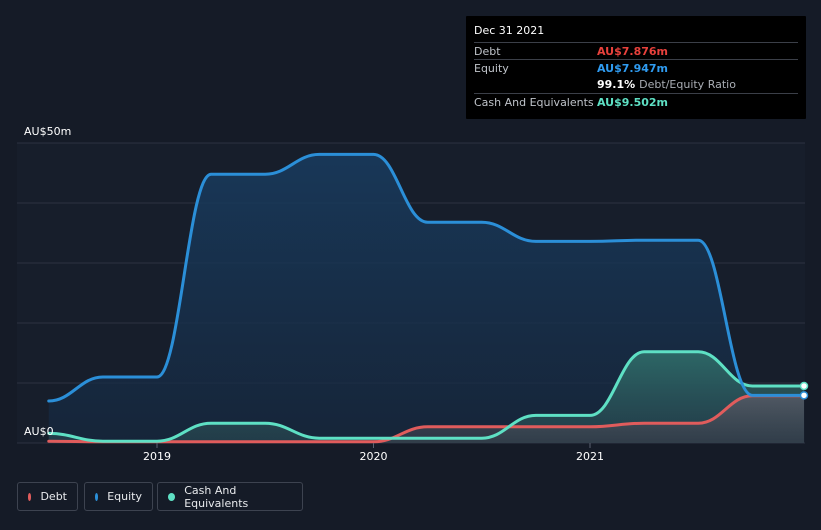 The width and height of the screenshot is (821, 530). What do you see at coordinates (633, 68) in the screenshot?
I see `tooltip-equity-value: AU$7.947m` at bounding box center [633, 68].